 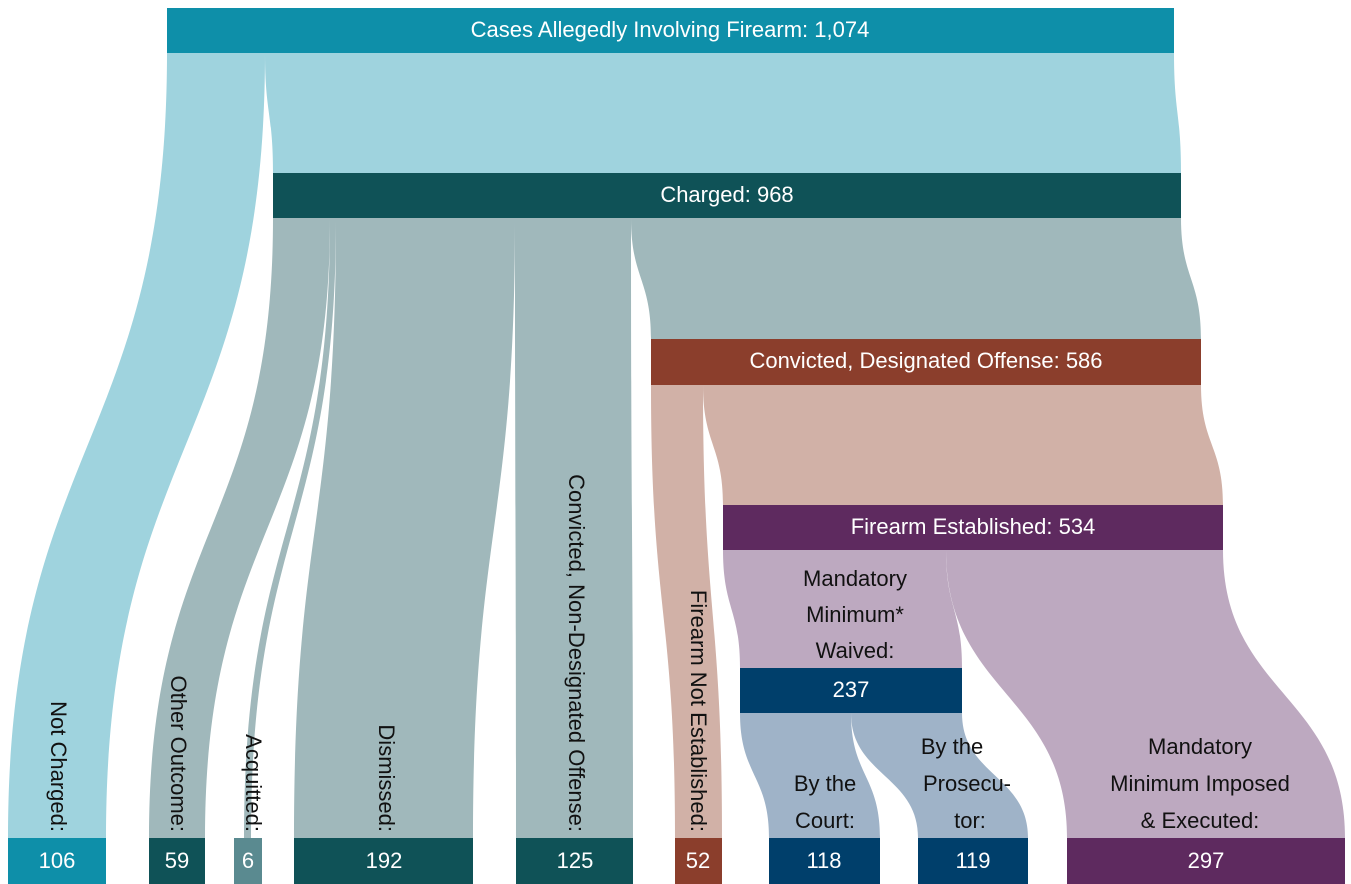 I want to click on node-value: 192, so click(x=384, y=860).